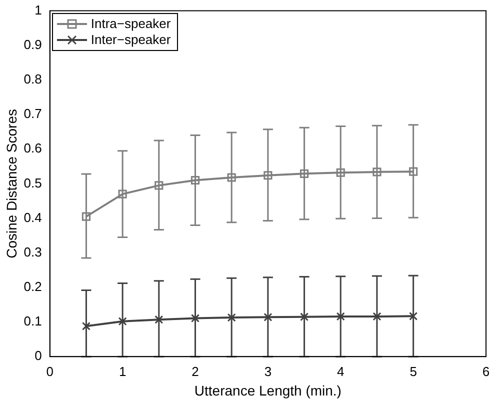 This screenshot has height=400, width=500. Describe the element at coordinates (268, 371) in the screenshot. I see `x-tick-label: 3` at that location.